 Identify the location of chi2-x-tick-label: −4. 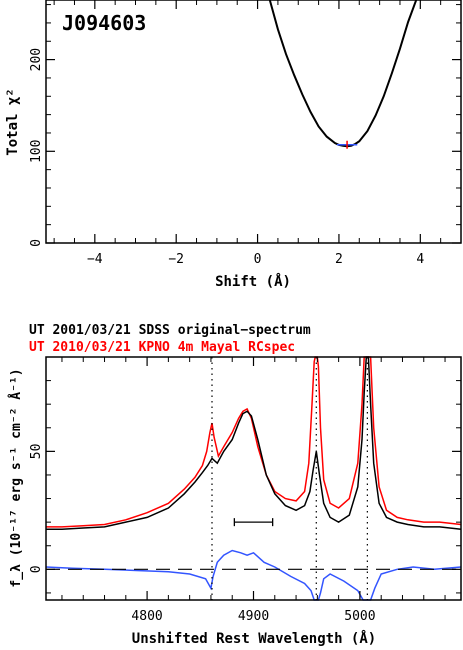
(95, 259).